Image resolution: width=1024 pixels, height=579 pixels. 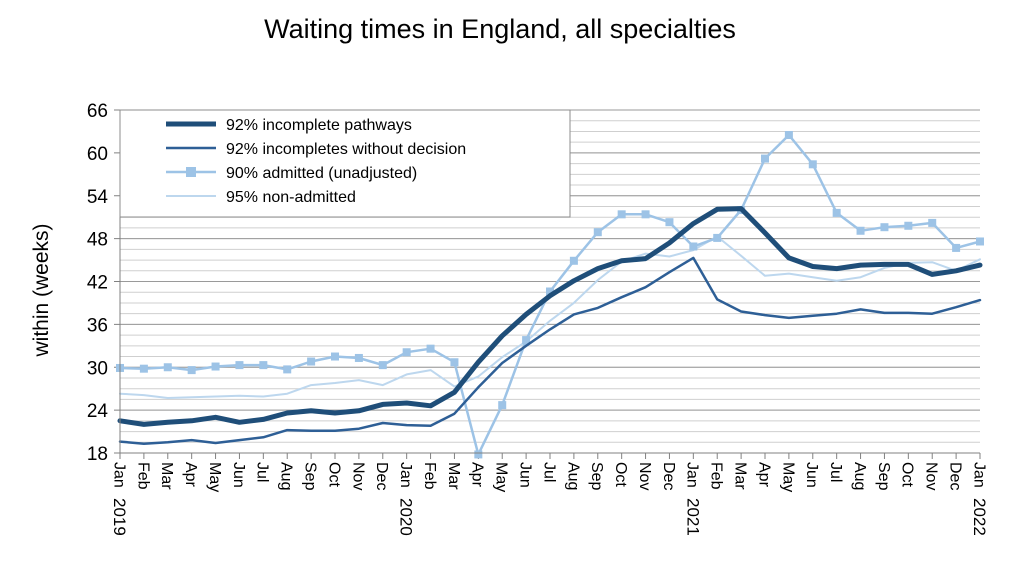 I want to click on y-axis-label: within (weeks), so click(x=41, y=290).